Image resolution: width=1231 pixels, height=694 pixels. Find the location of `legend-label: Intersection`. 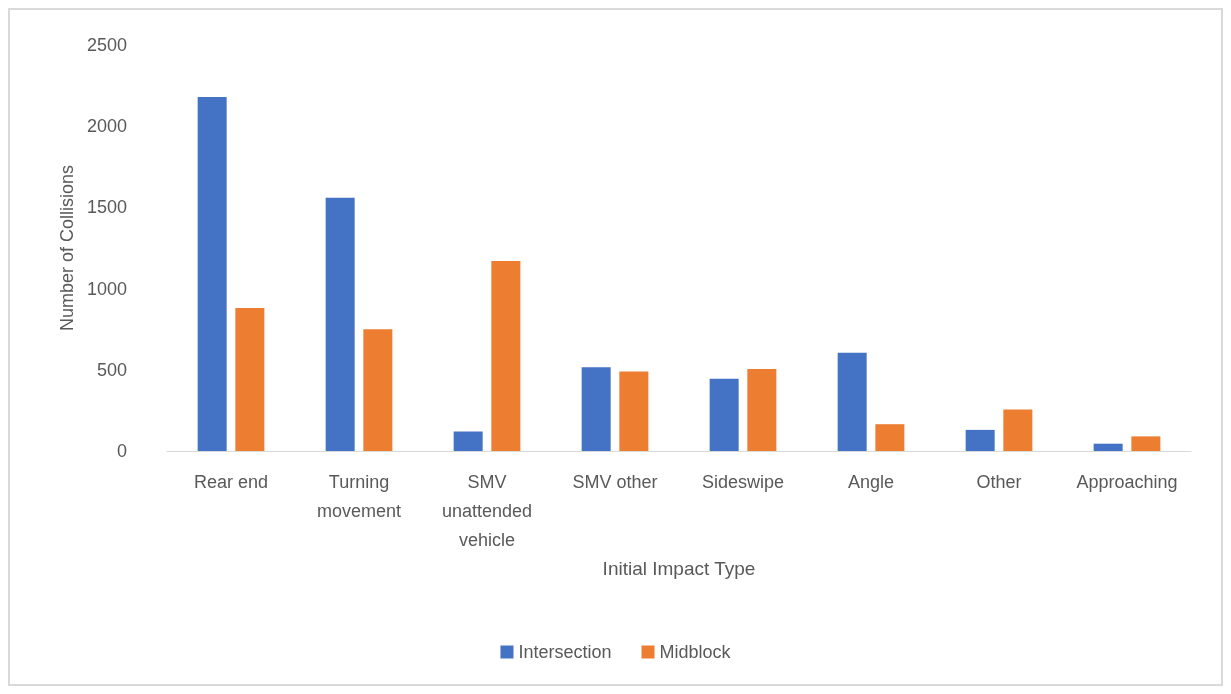

legend-label: Intersection is located at coordinates (565, 652).